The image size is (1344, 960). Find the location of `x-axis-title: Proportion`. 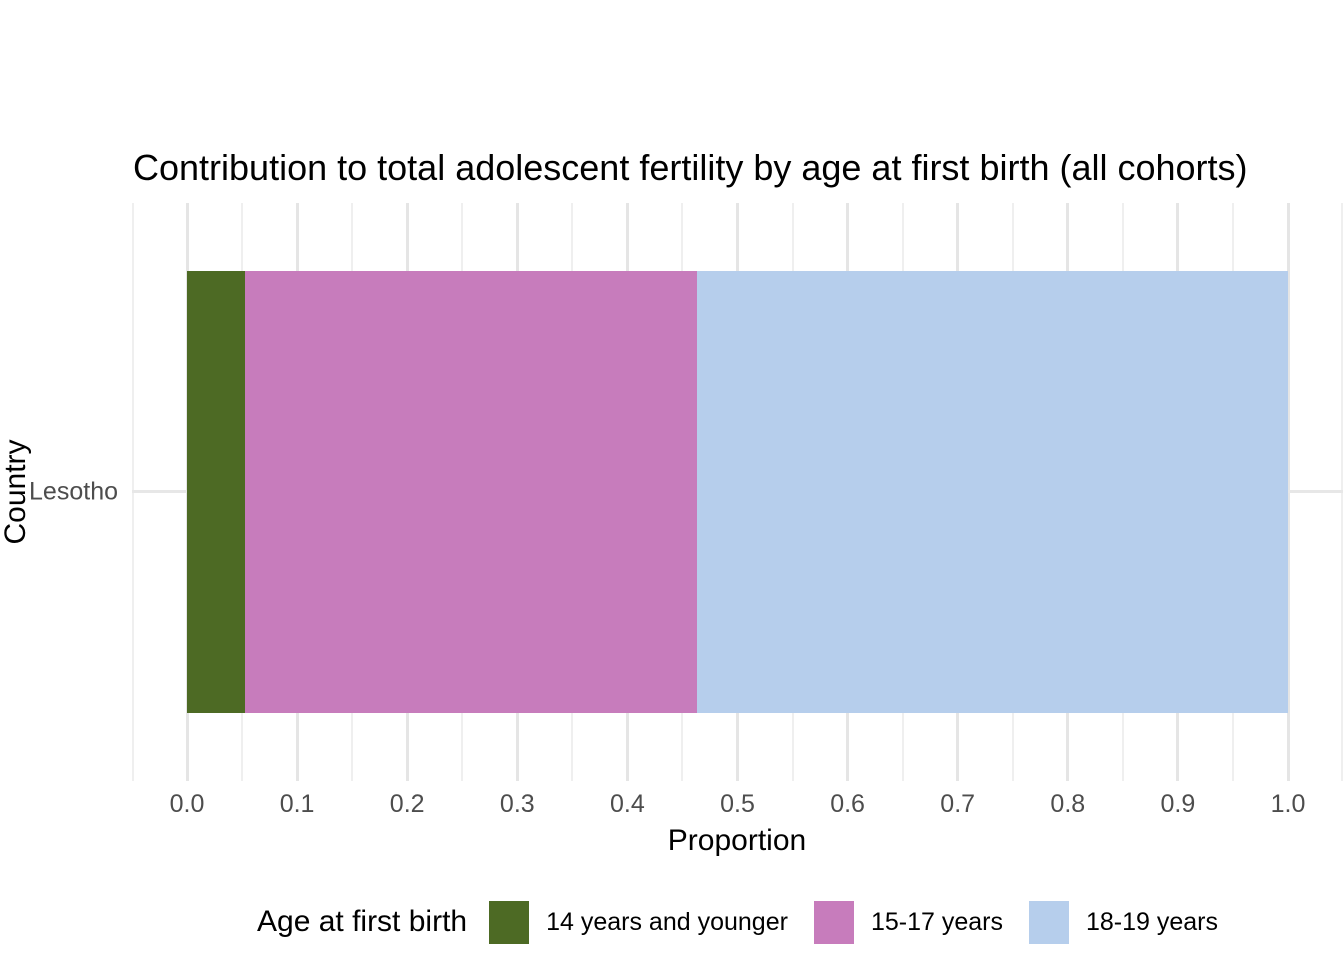

x-axis-title: Proportion is located at coordinates (737, 840).